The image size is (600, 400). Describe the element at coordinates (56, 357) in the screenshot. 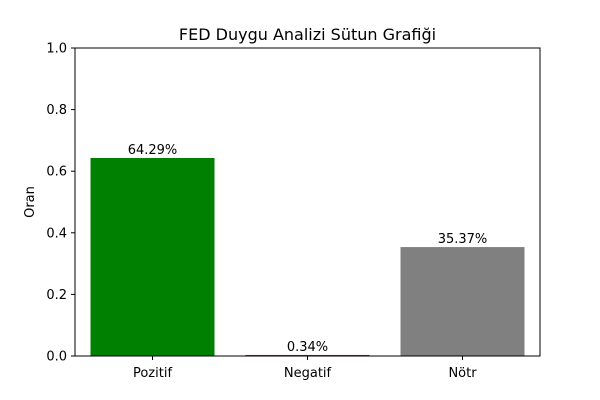

I see `y-tick-label: 0.0` at that location.